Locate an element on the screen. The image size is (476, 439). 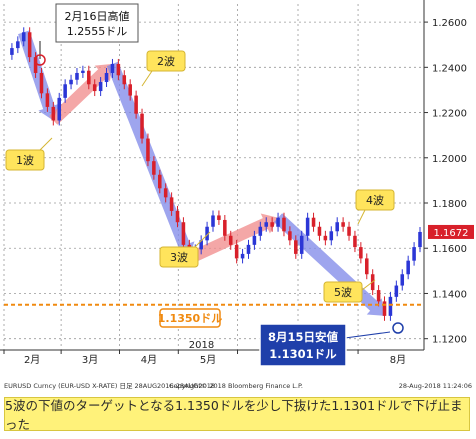
wave-5-text: 5波 is located at coordinates (343, 292).